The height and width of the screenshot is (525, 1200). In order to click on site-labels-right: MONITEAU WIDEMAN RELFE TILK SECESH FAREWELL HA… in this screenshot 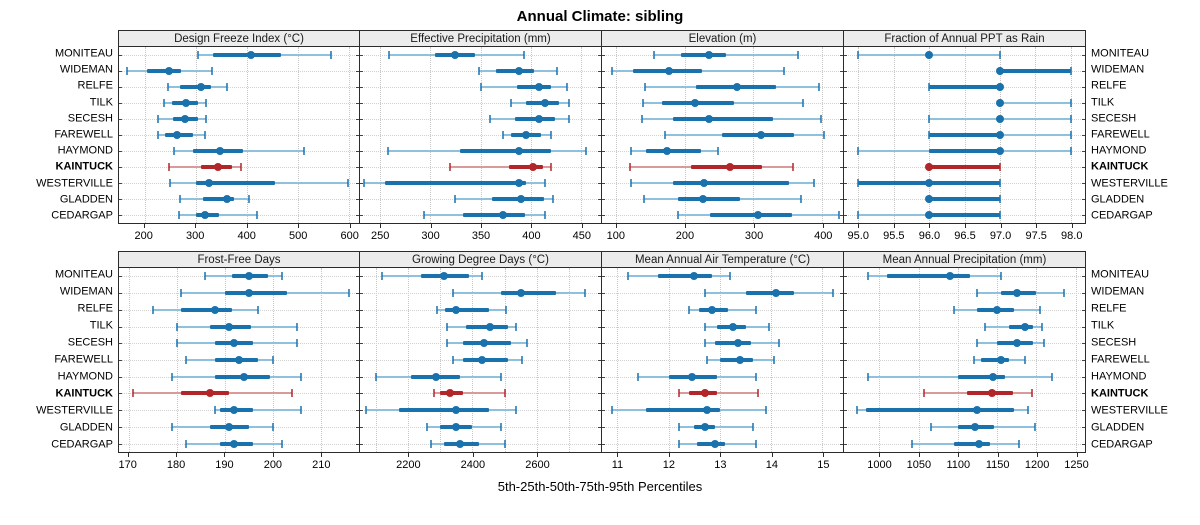, I will do `click(1143, 364)`.